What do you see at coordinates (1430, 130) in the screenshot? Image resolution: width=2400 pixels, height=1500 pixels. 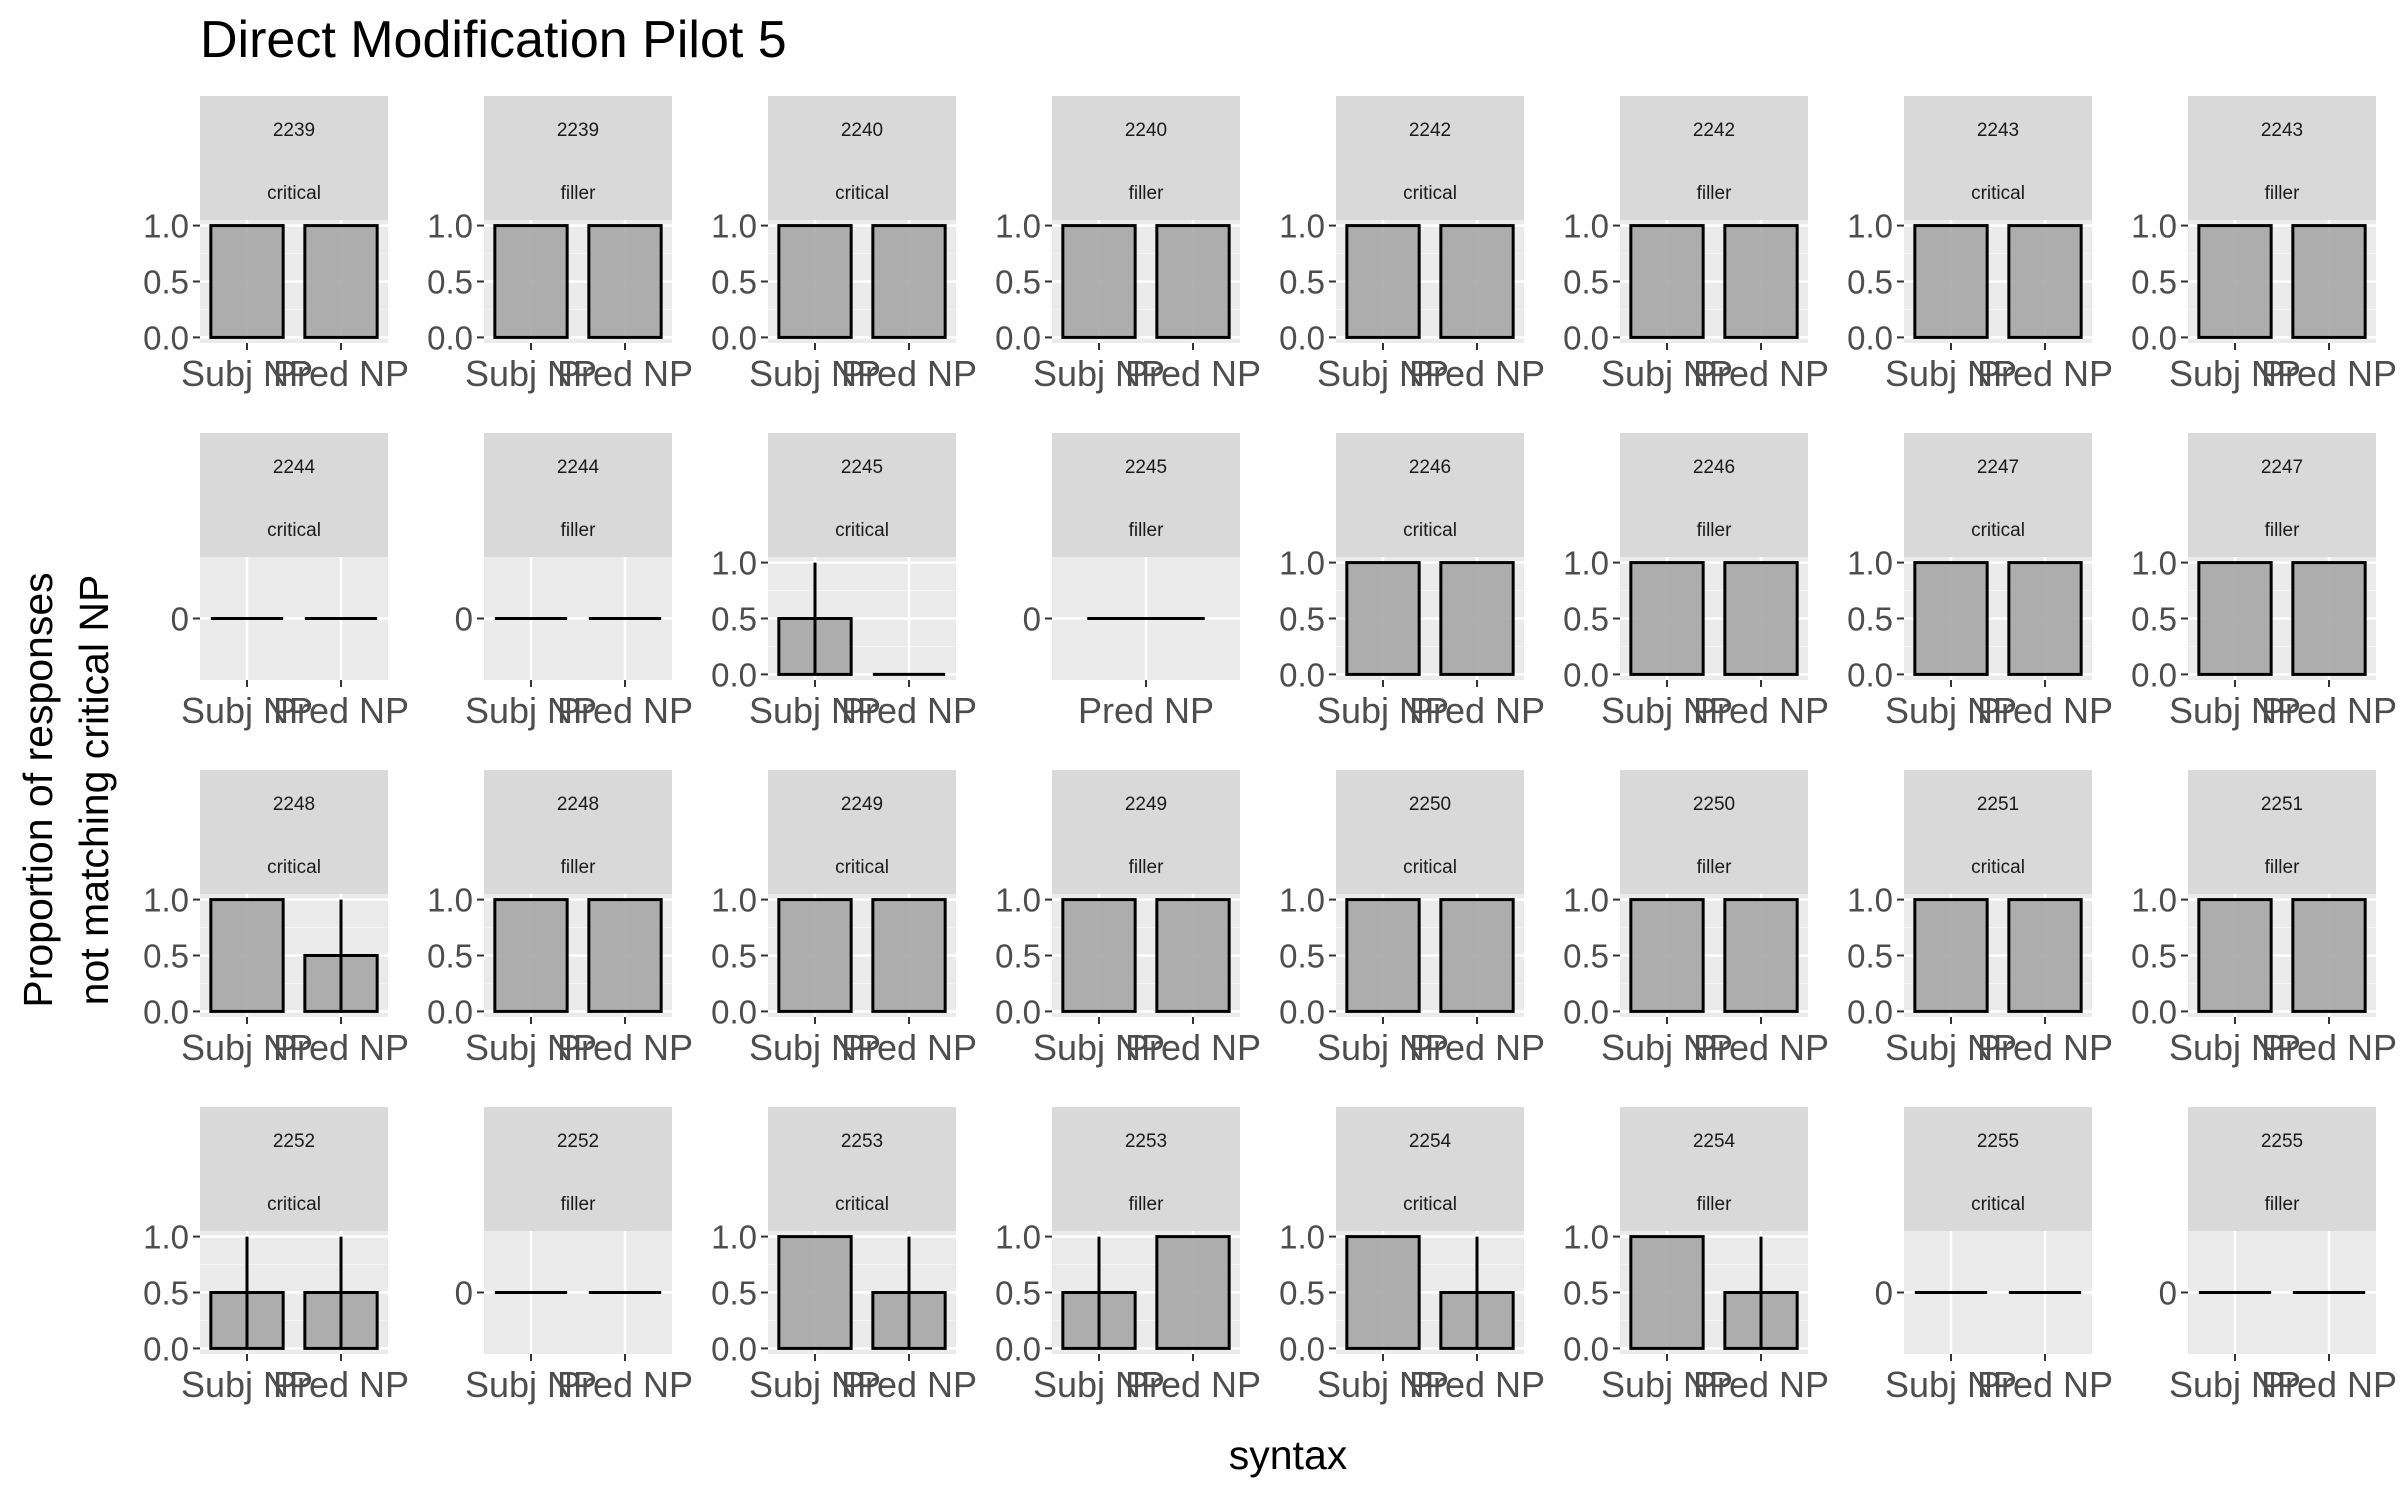 I see `facet-strip-item-label: 2242` at bounding box center [1430, 130].